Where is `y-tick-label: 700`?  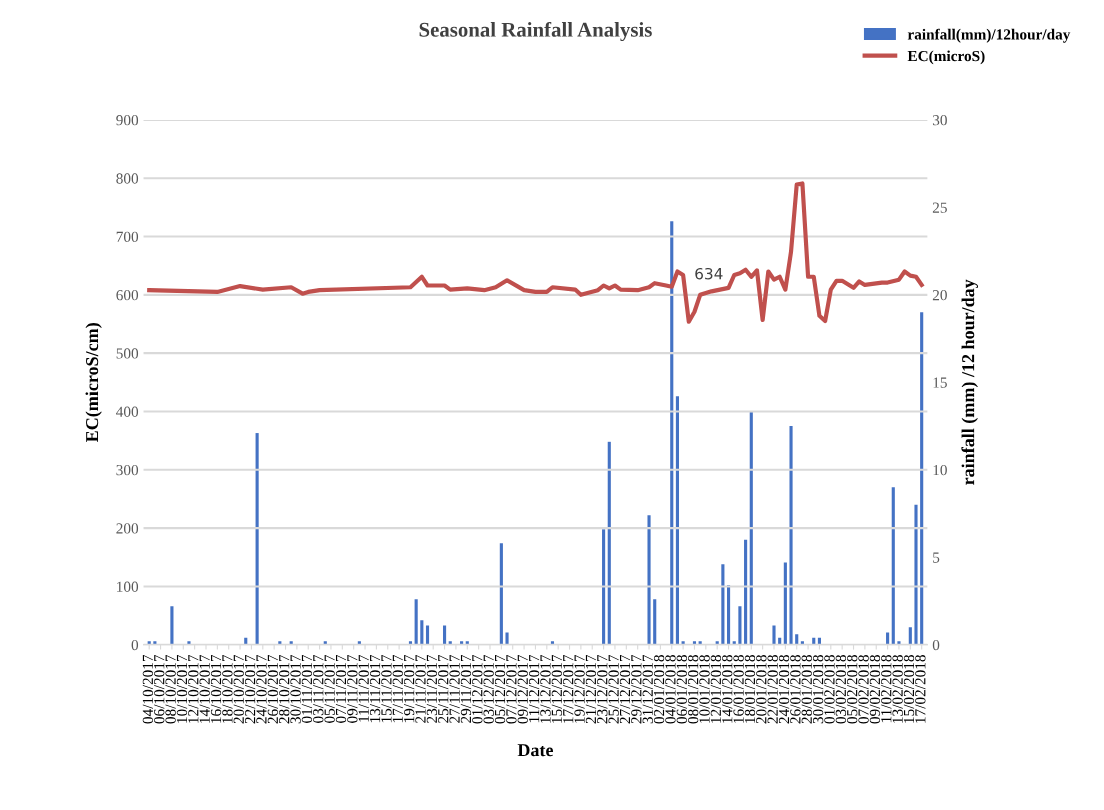
y-tick-label: 700 is located at coordinates (127, 236).